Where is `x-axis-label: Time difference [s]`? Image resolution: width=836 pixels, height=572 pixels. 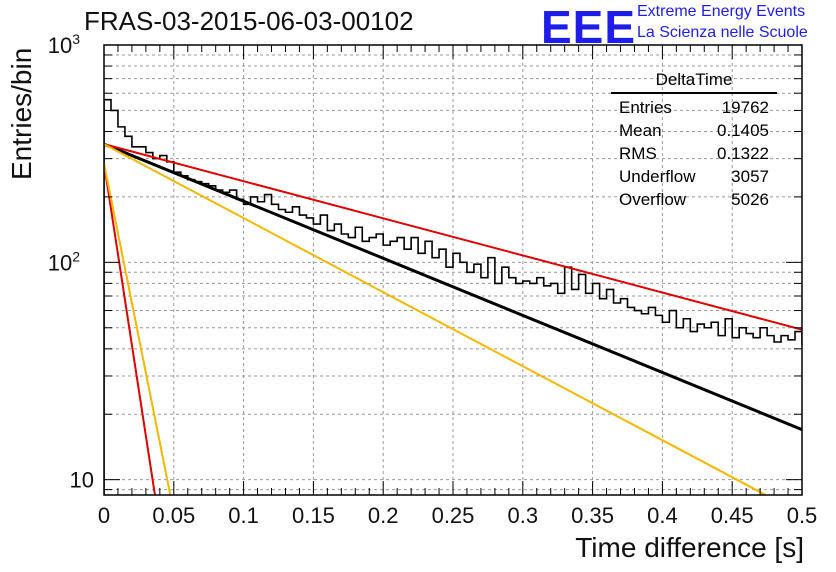 x-axis-label: Time difference [s] is located at coordinates (689, 547).